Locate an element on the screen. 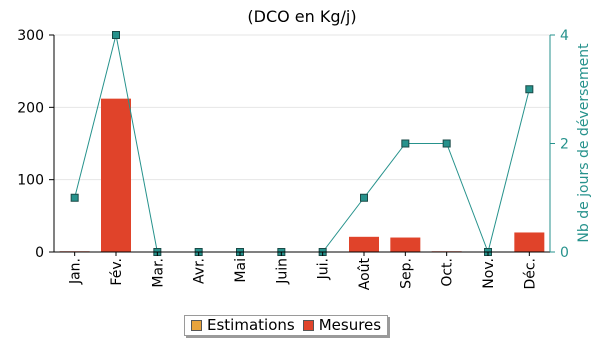 This screenshot has width=603, height=338. mesures-swatch is located at coordinates (308, 325).